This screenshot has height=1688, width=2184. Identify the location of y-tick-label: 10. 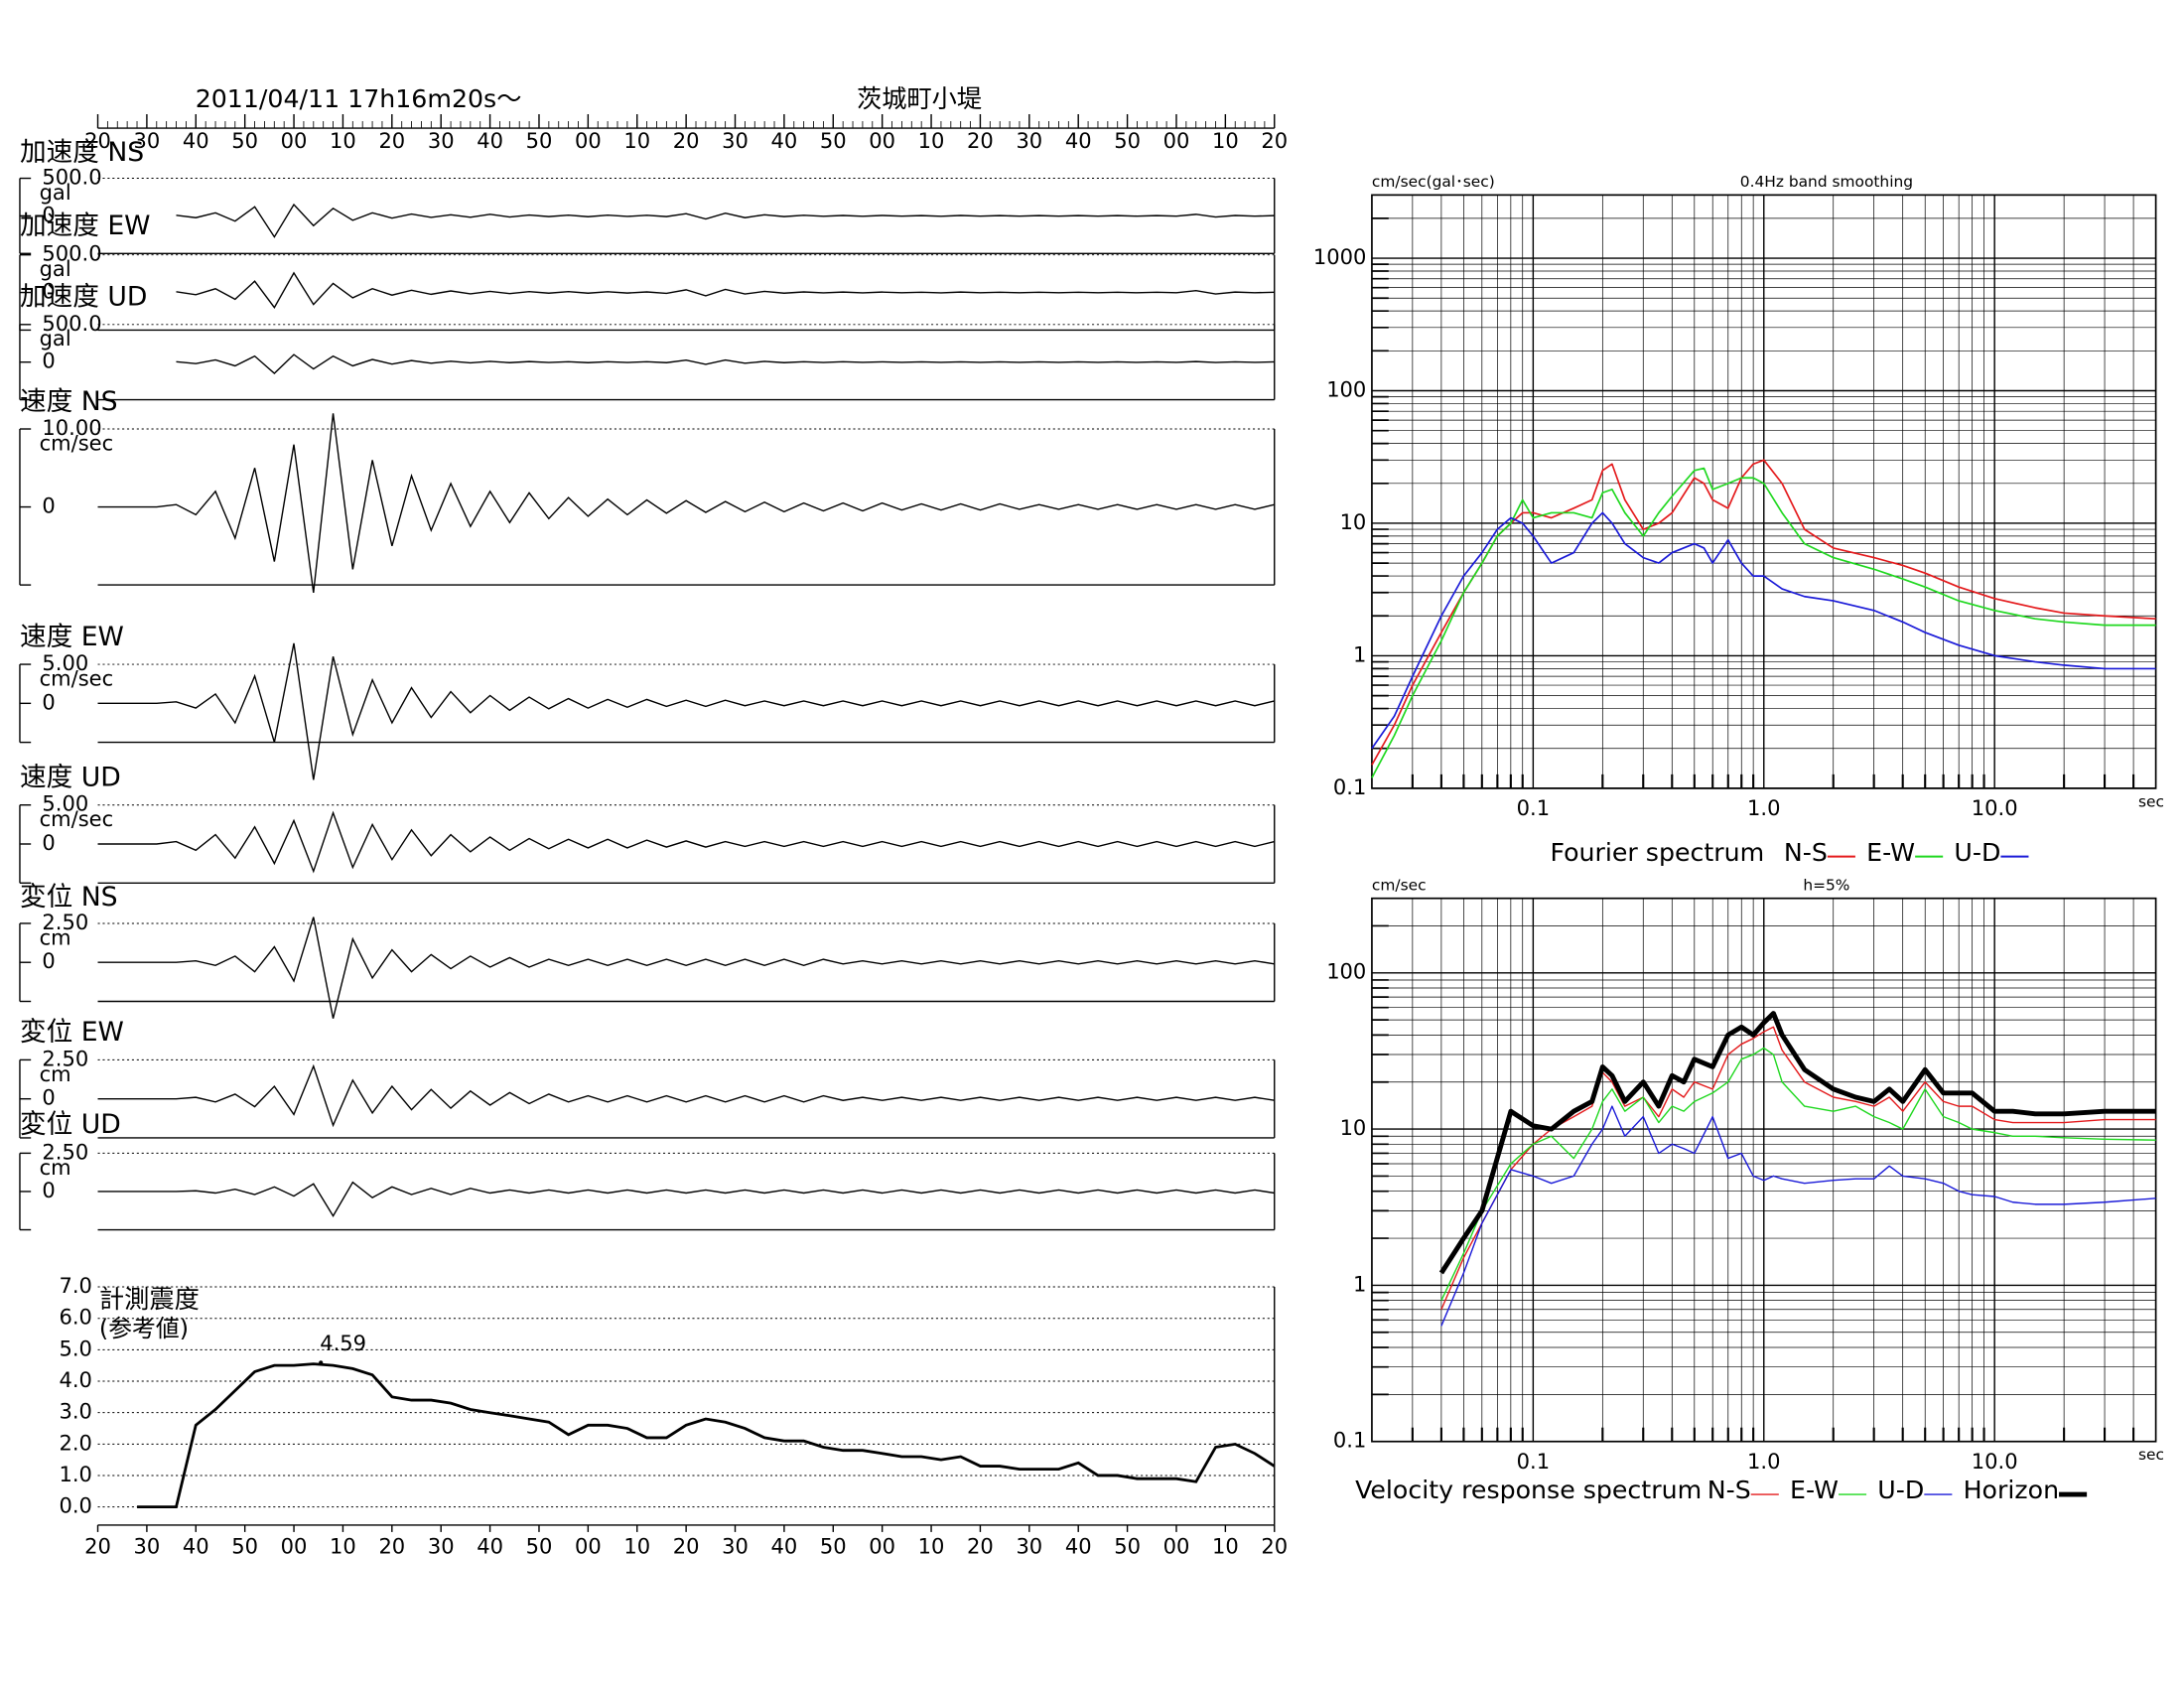
(1353, 521).